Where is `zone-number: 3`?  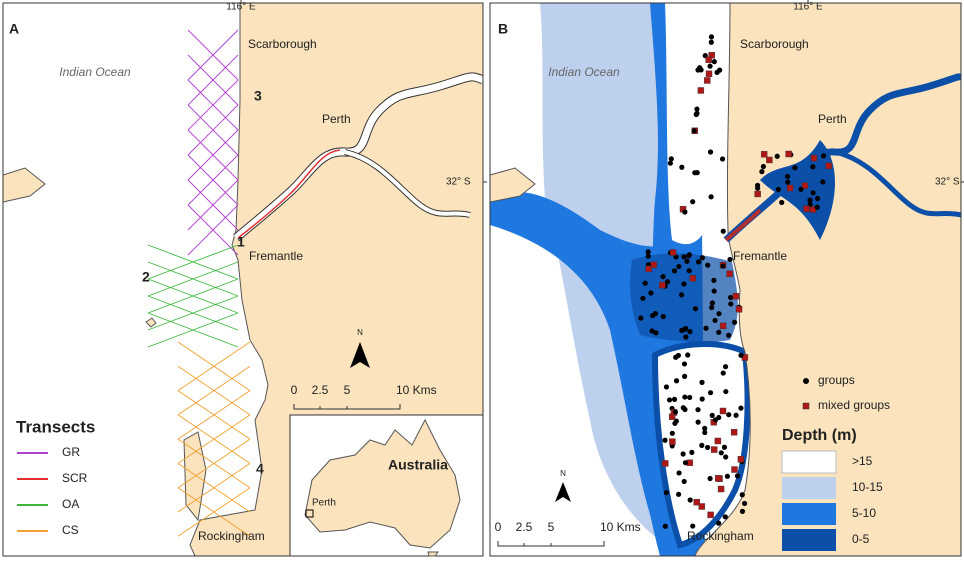
zone-number: 3 is located at coordinates (258, 96).